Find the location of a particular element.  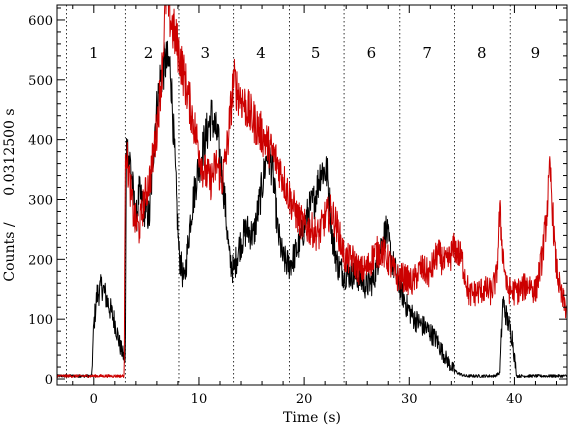

segment-label: 4 is located at coordinates (261, 53).